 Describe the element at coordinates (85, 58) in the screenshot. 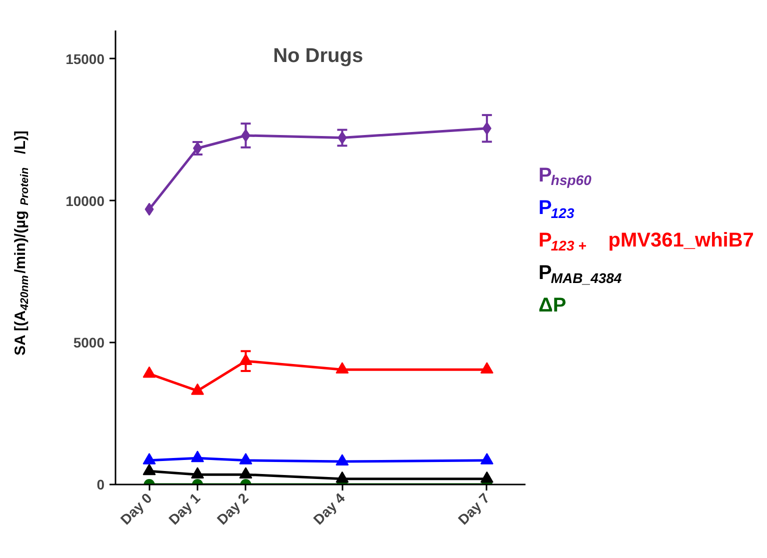

I see `y-tick-label: 15000` at that location.